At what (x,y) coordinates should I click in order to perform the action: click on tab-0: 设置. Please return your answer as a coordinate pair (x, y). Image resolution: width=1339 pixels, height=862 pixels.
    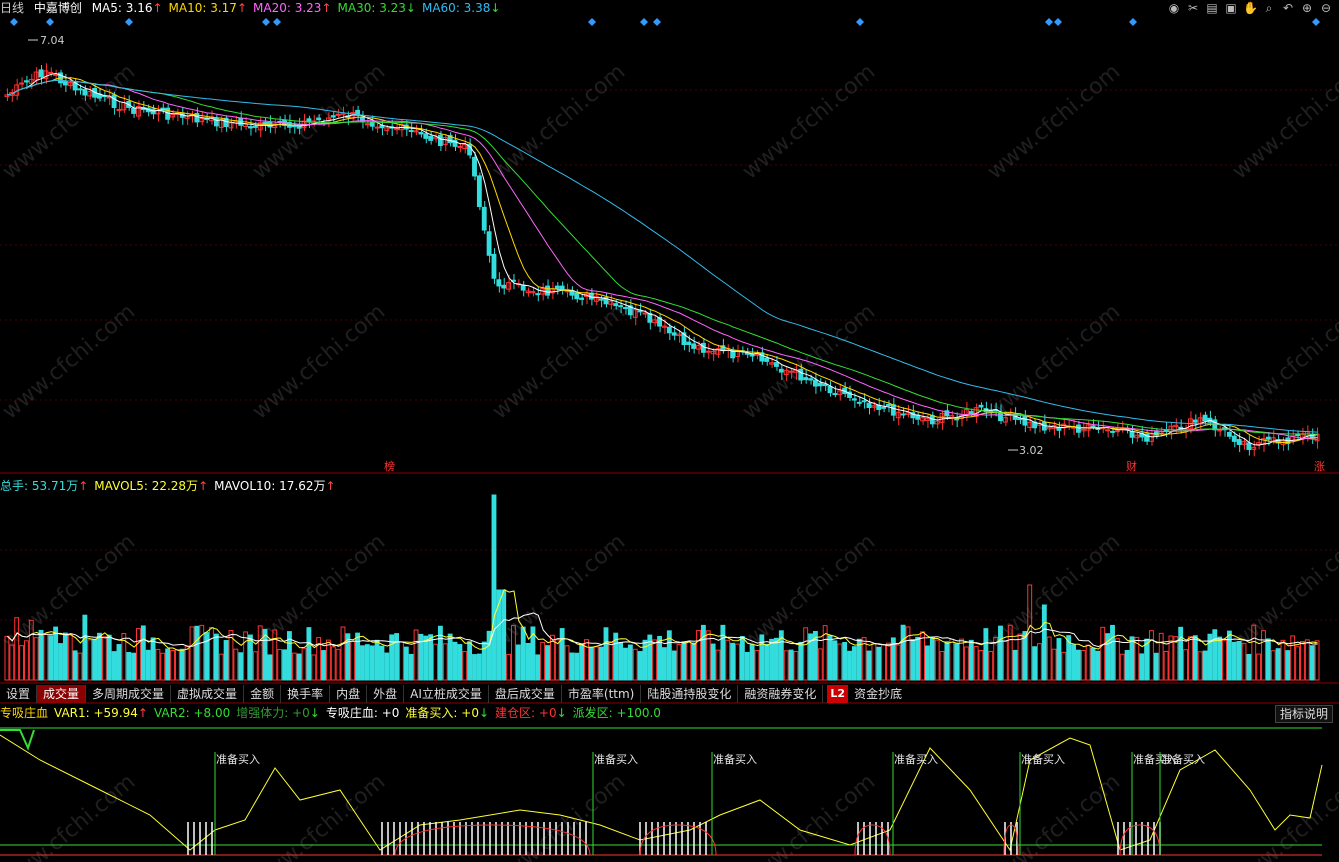
    Looking at the image, I should click on (19, 694).